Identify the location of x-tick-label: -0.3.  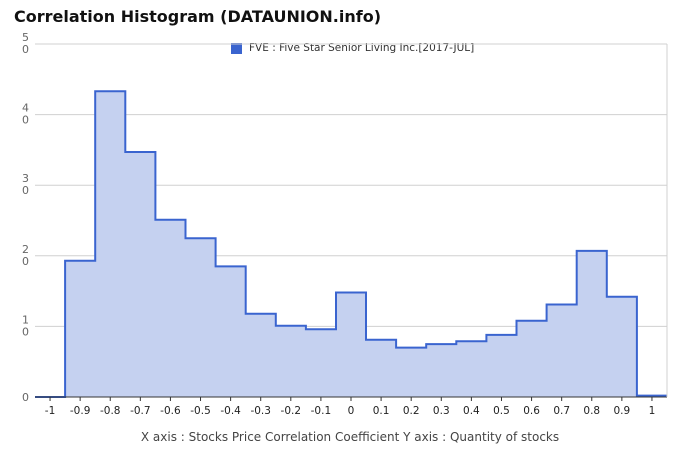
(260, 411).